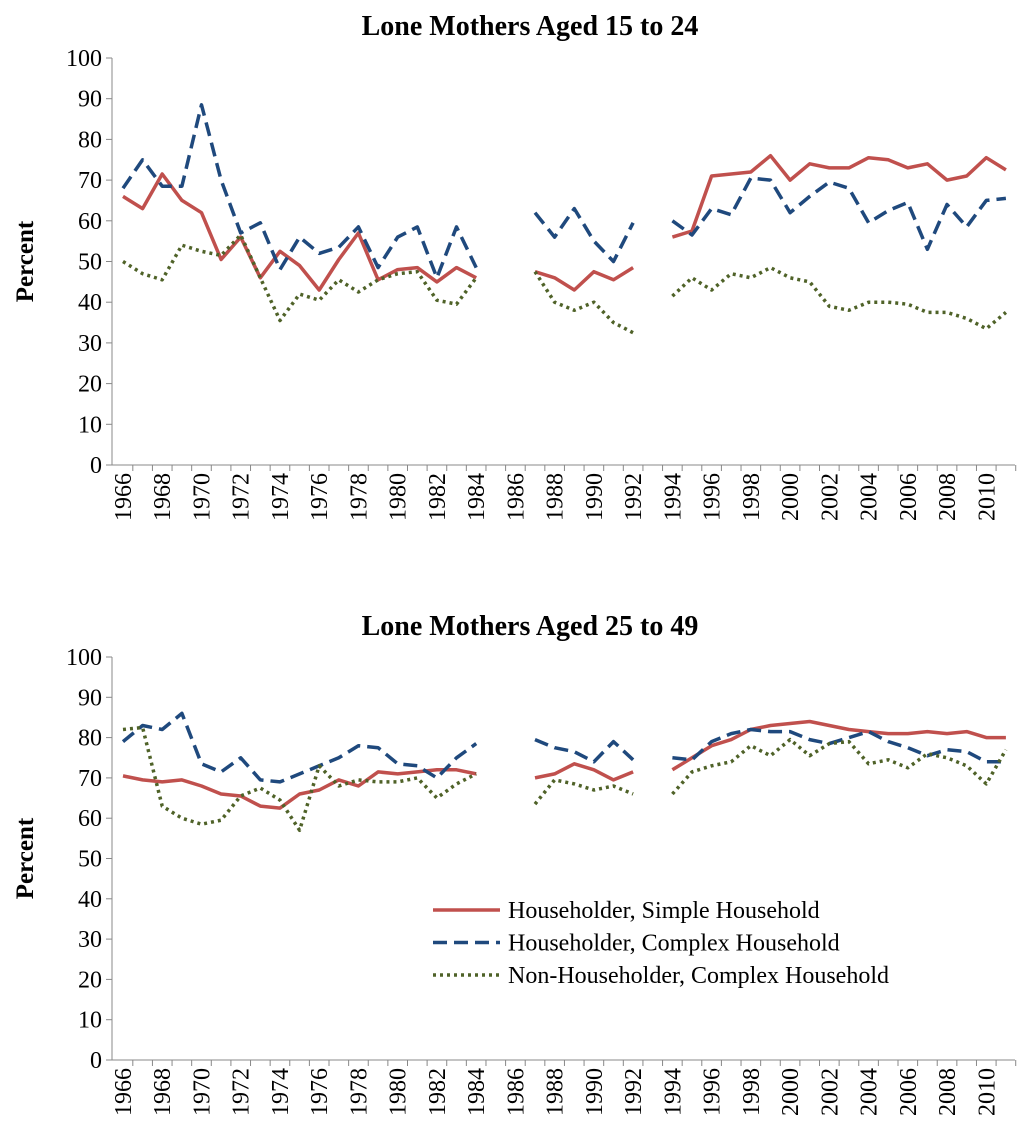  Describe the element at coordinates (530, 26) in the screenshot. I see `chart-title: Lone Mothers Aged 15 to 24` at that location.